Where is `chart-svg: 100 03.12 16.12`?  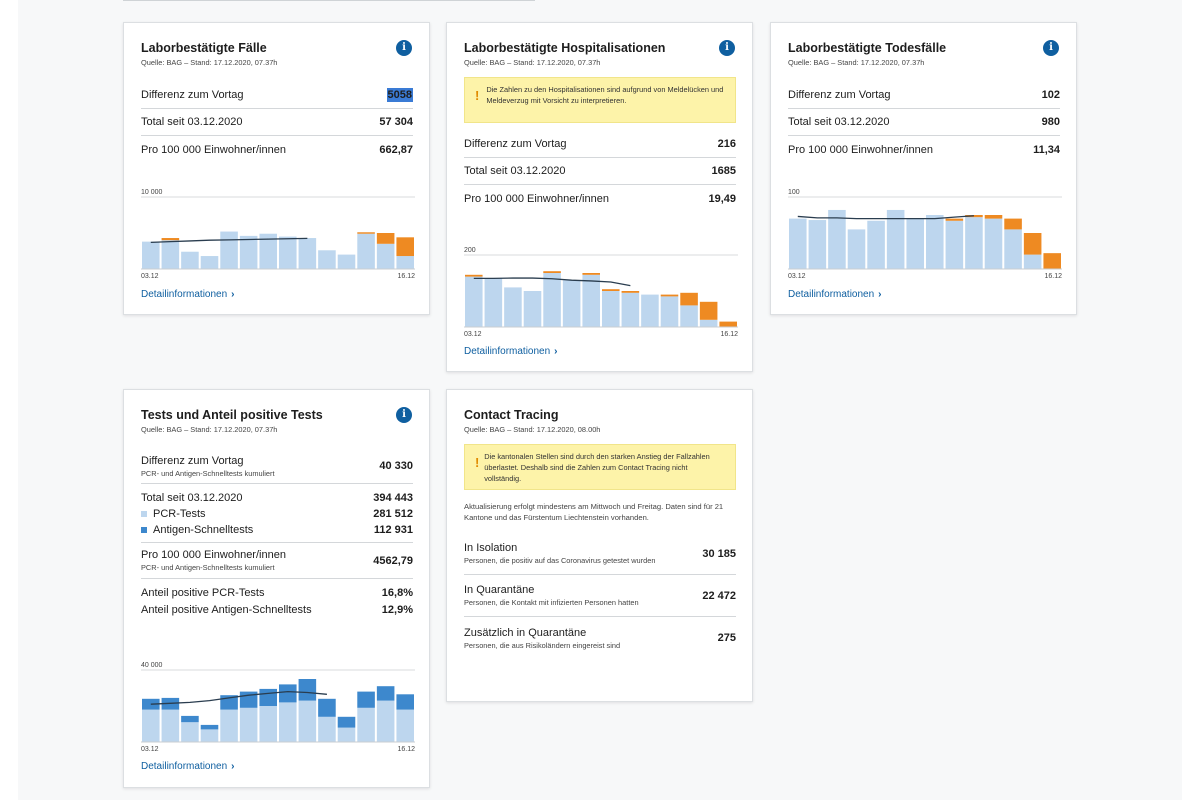
chart-svg: 100 03.12 16.12 is located at coordinates (925, 234).